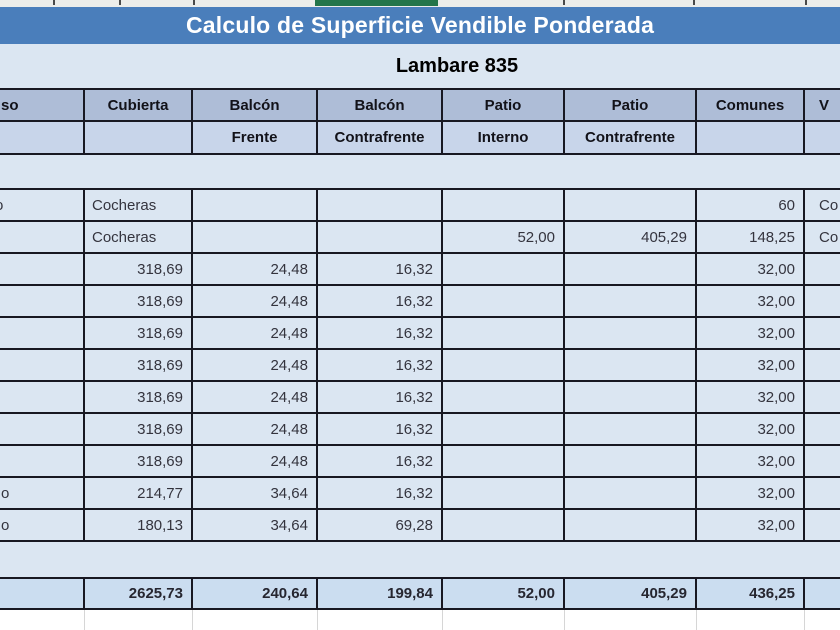  Describe the element at coordinates (139, 105) in the screenshot. I see `column-header-cell: Cubierta` at that location.